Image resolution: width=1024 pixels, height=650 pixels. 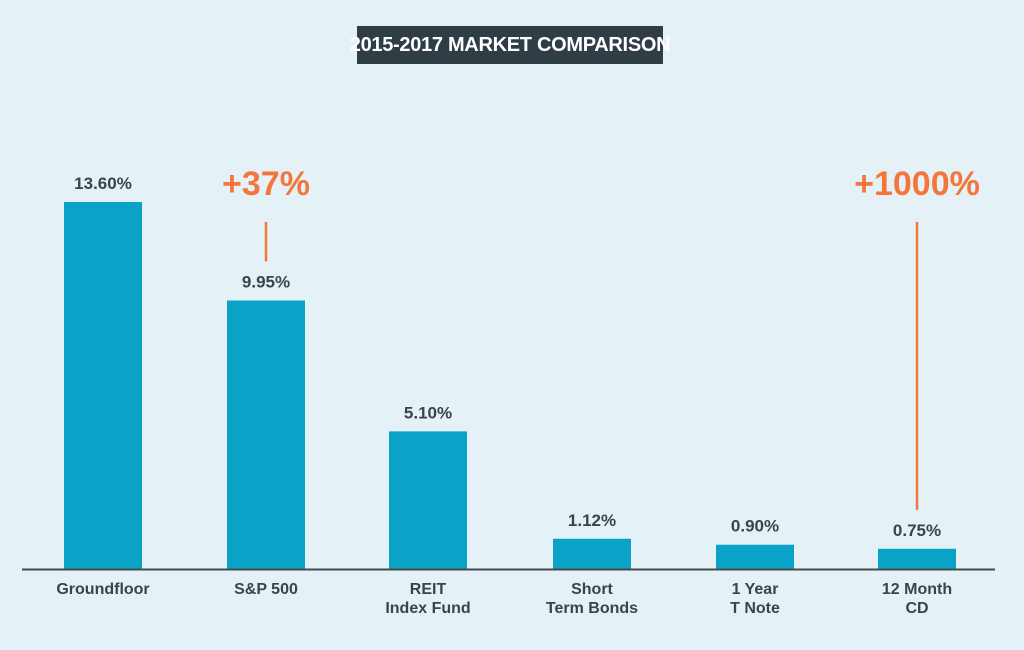 What do you see at coordinates (917, 599) in the screenshot?
I see `category-label-5: 12 Month CD` at bounding box center [917, 599].